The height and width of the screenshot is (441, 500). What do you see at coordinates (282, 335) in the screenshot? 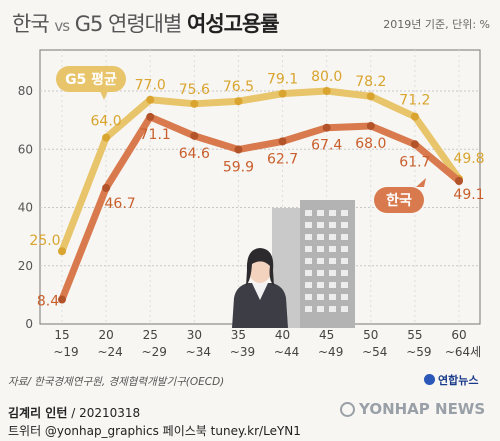
I see `x-tick-label-top: 40` at bounding box center [282, 335].